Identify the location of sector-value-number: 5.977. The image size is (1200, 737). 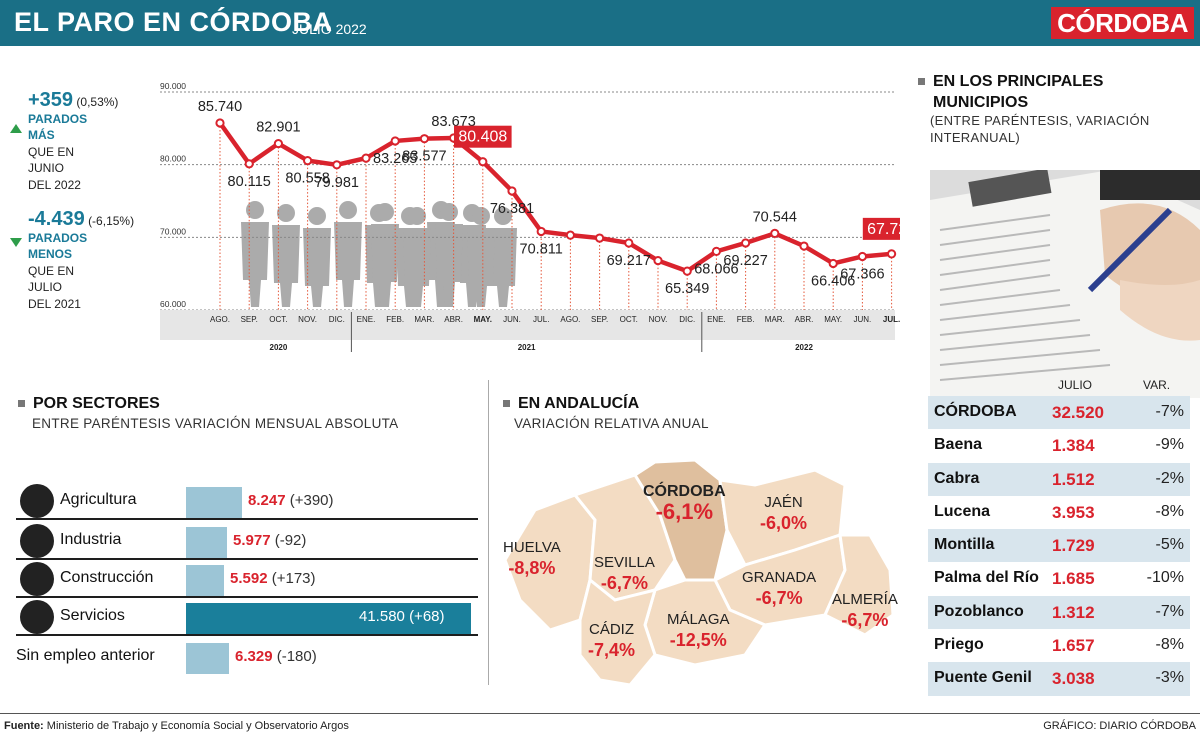
(252, 540).